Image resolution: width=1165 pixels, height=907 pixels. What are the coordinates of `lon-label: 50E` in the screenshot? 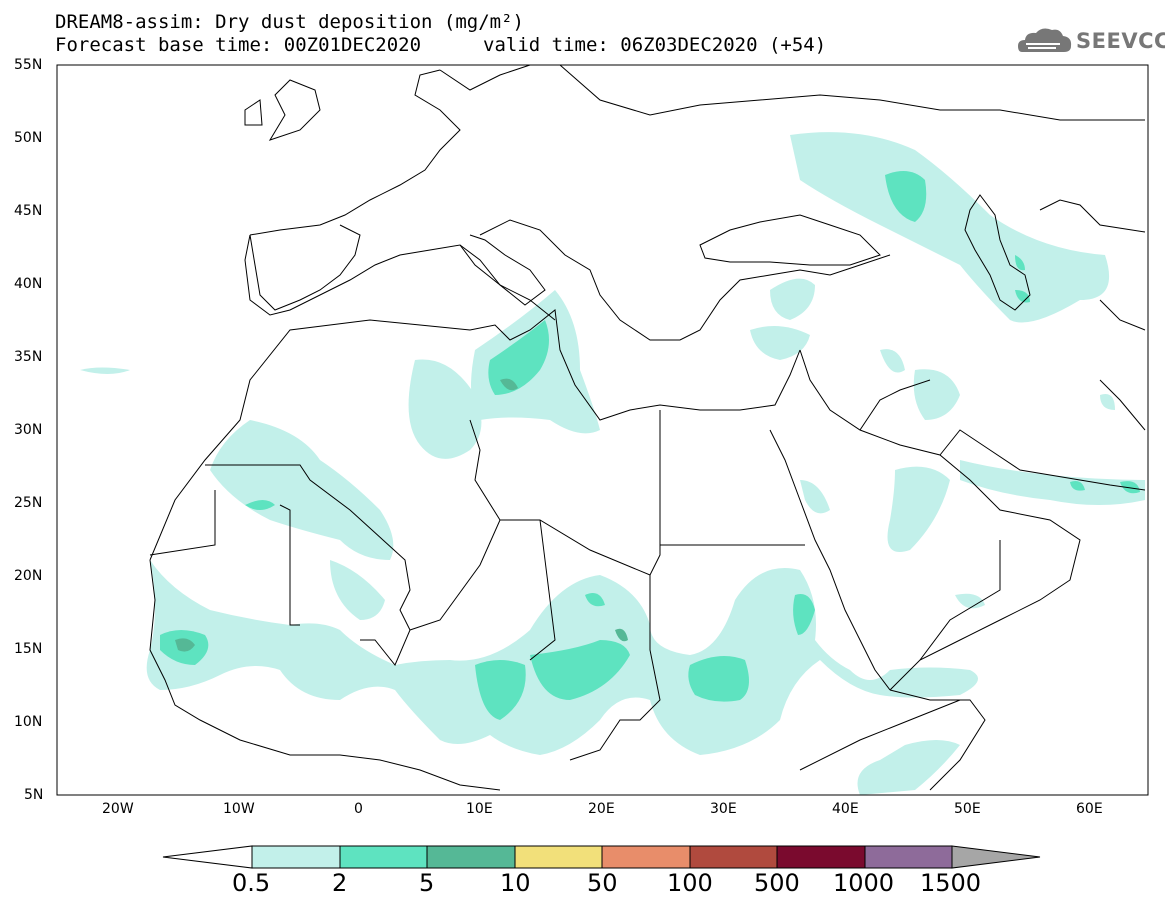 It's located at (967, 809).